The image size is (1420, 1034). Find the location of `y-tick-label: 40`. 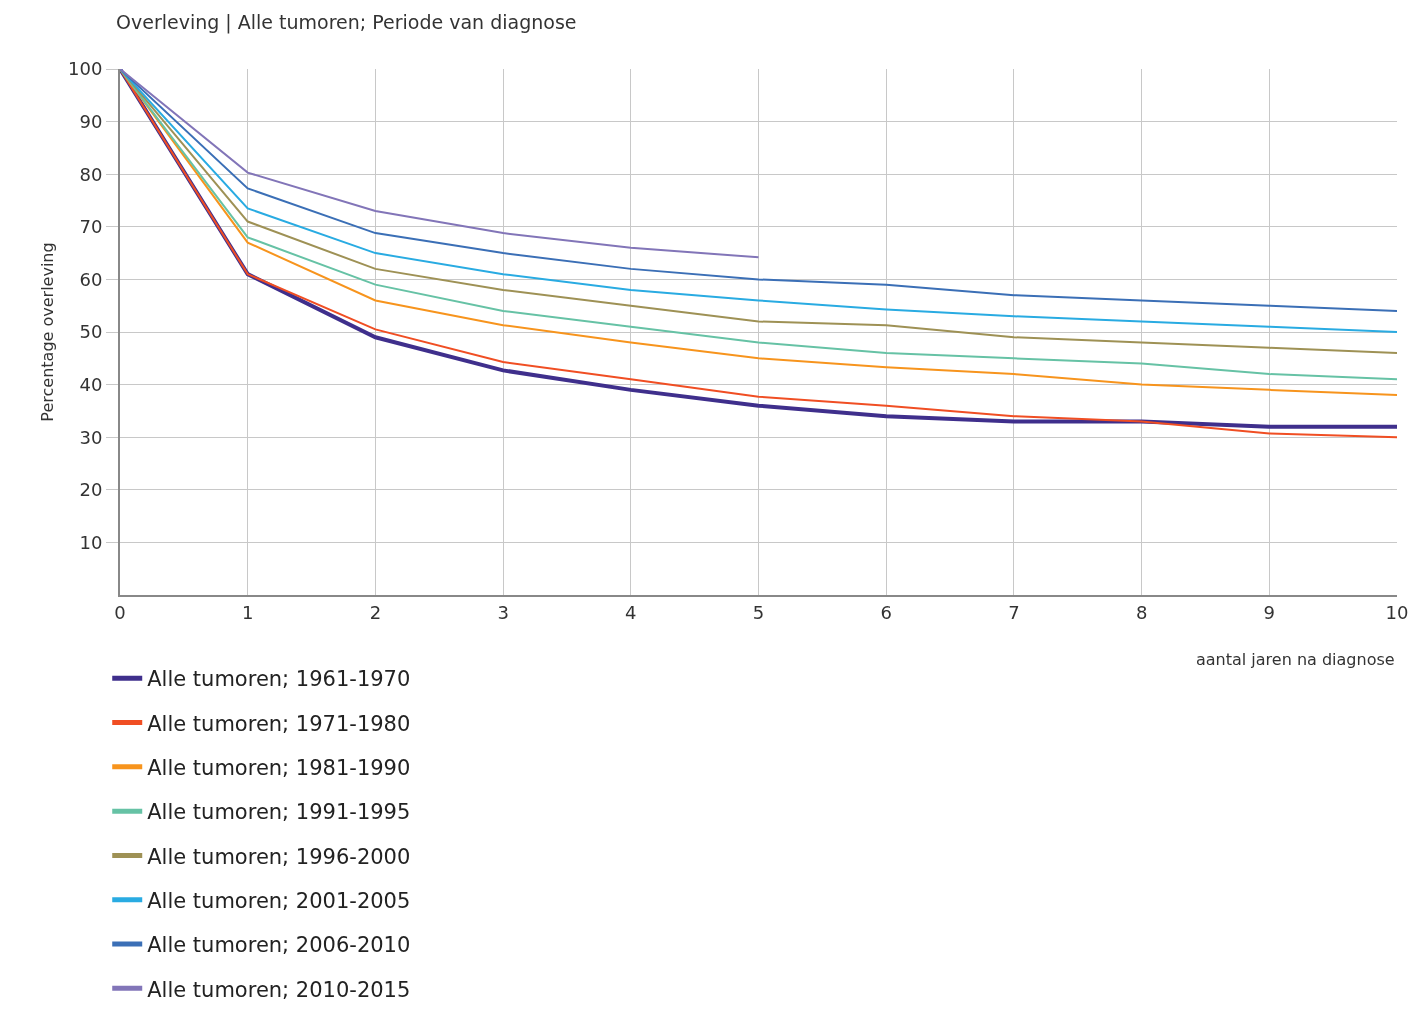

y-tick-label: 40 is located at coordinates (91, 384).